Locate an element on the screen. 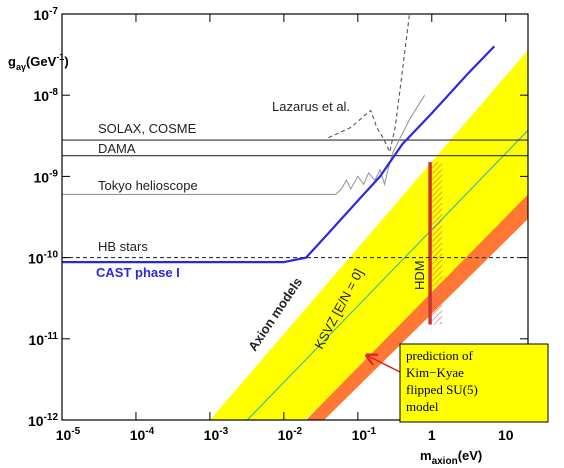  annotation-text: prediction of is located at coordinates (439, 355).